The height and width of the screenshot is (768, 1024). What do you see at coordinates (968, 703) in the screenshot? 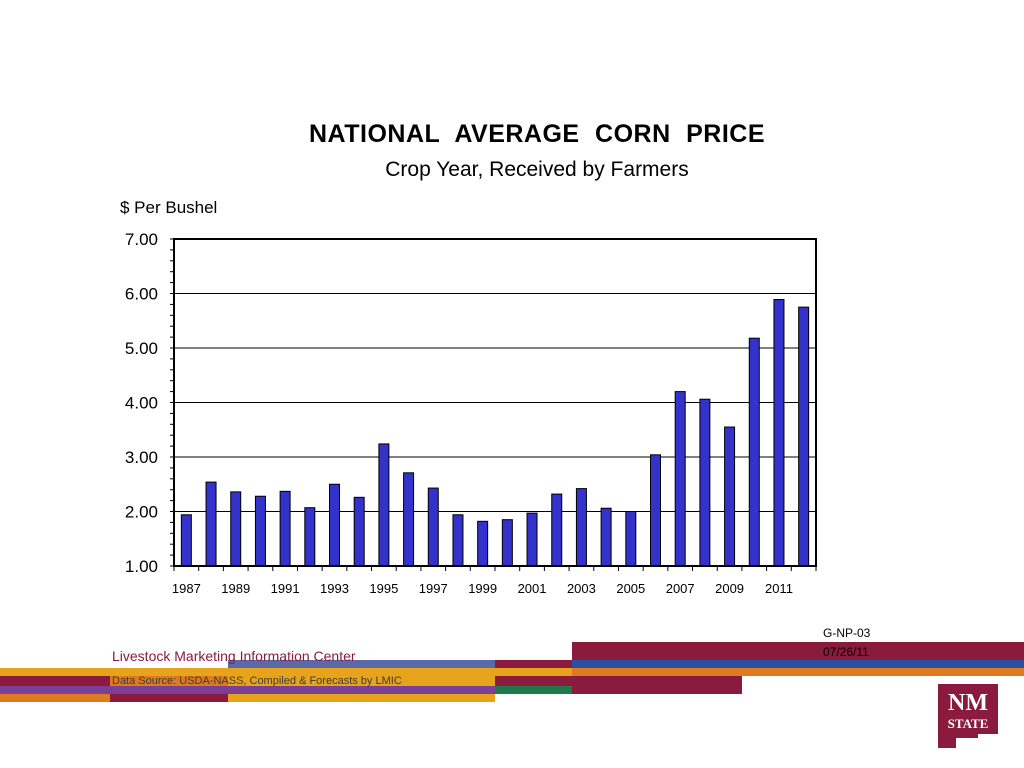
I see `logo-nm-text: NM` at bounding box center [968, 703].